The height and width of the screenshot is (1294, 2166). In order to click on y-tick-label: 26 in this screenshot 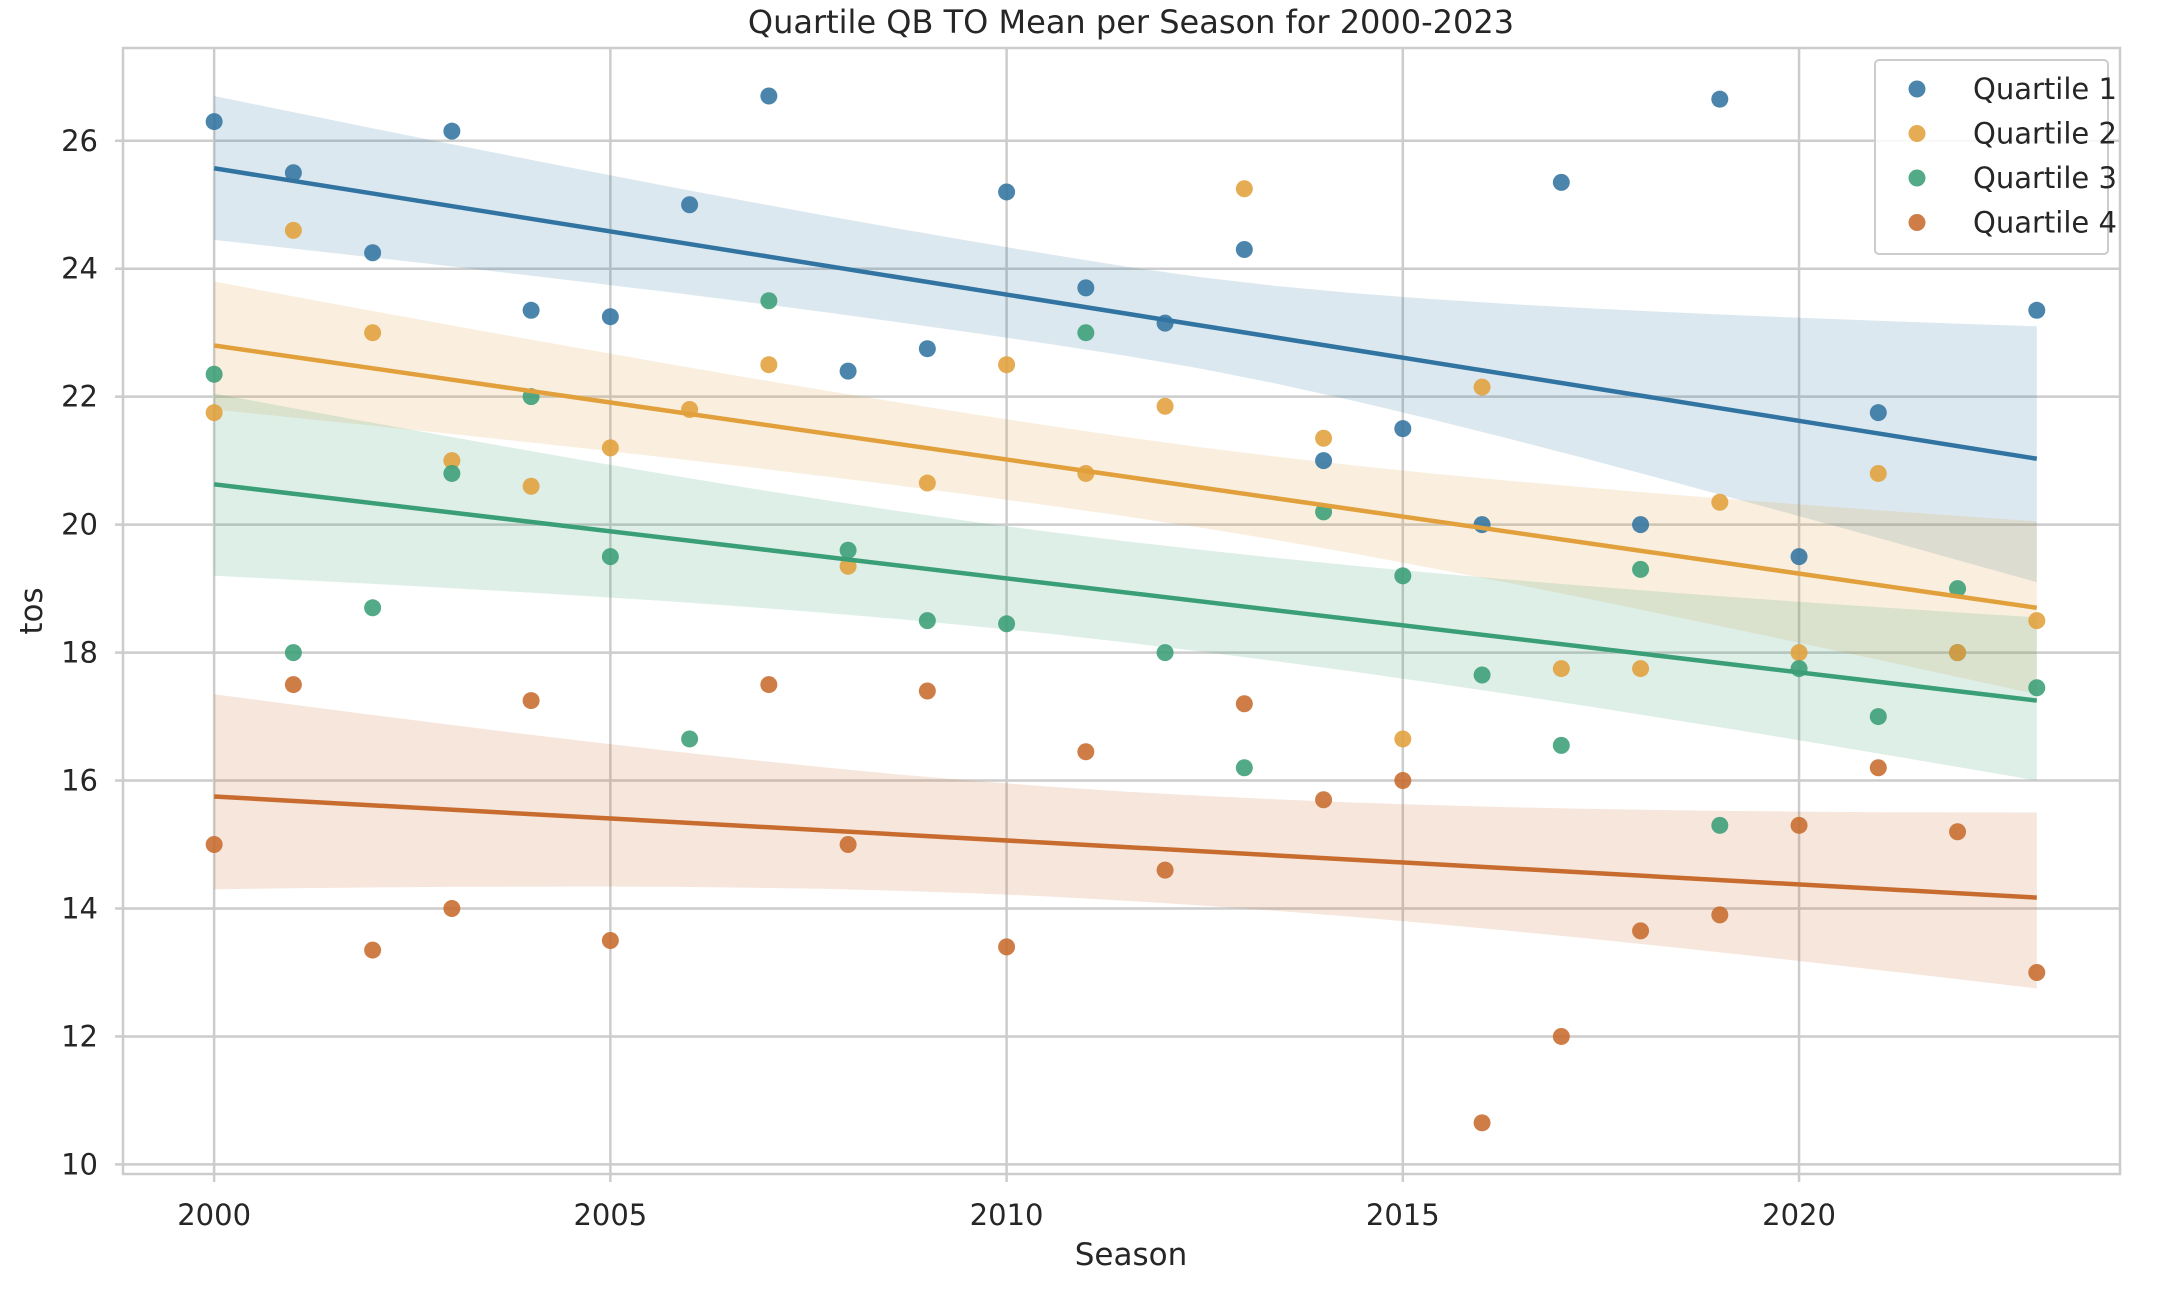, I will do `click(79, 141)`.